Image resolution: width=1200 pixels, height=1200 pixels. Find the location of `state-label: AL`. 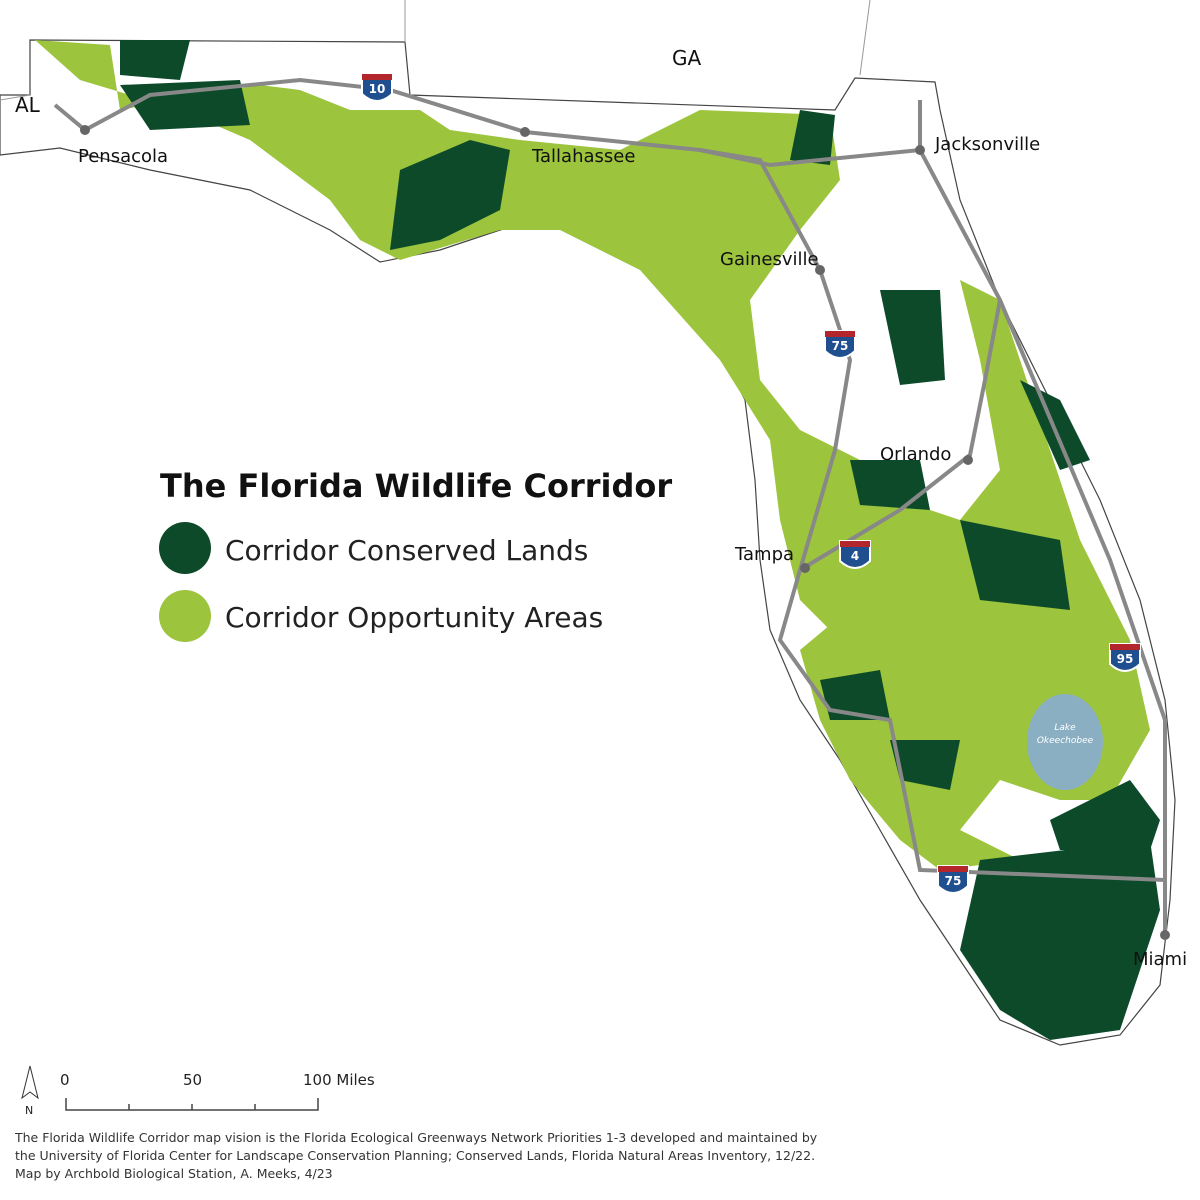

state-label: AL is located at coordinates (28, 105).